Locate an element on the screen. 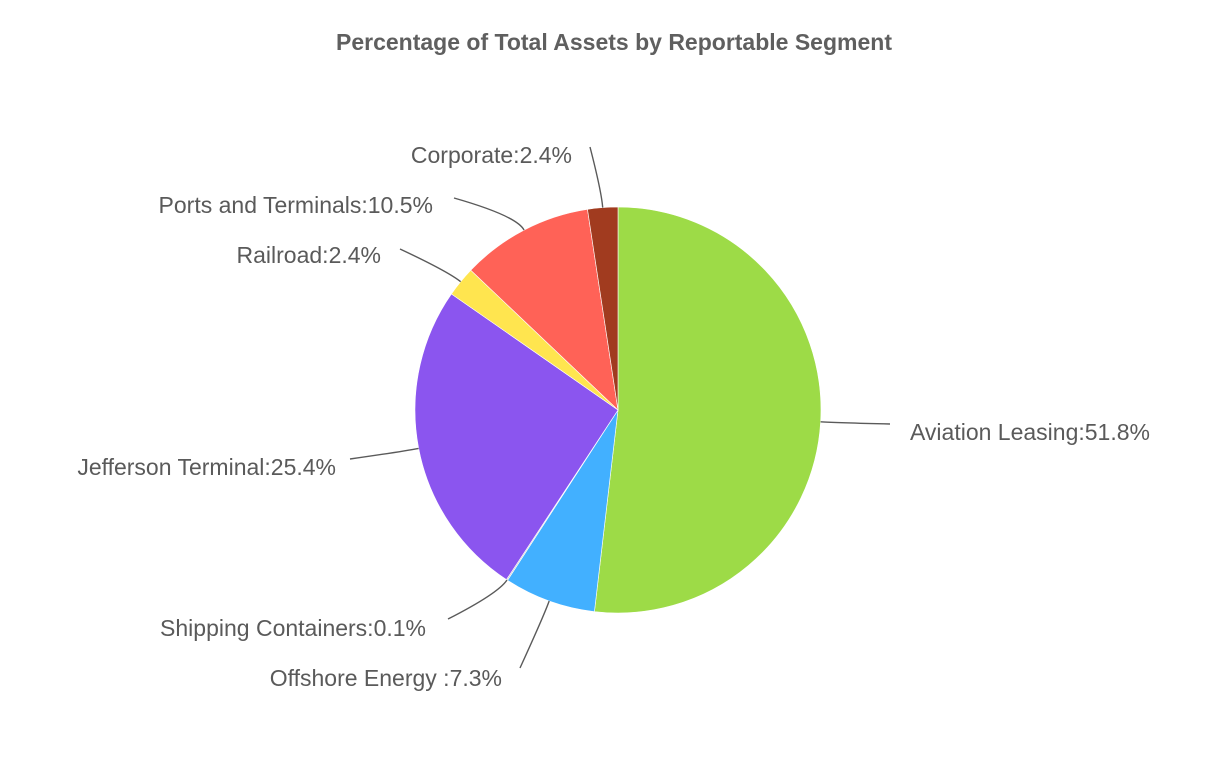 This screenshot has width=1226, height=760. leader-line-railroad is located at coordinates (430, 265).